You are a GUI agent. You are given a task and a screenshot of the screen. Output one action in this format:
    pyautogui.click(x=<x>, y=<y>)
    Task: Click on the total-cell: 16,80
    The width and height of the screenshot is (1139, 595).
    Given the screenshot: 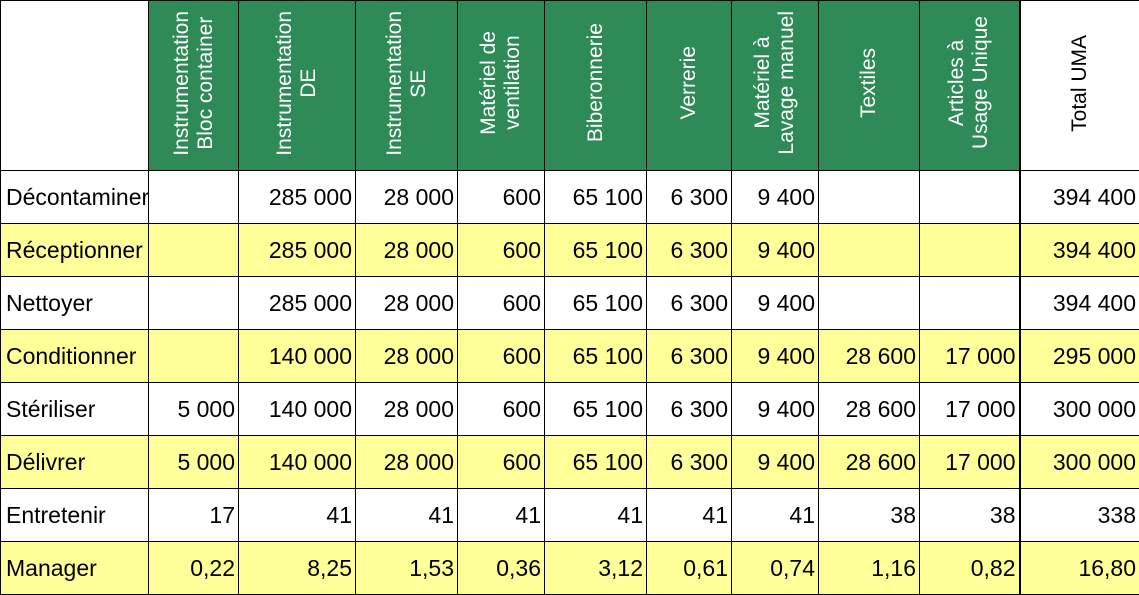 What is the action you would take?
    pyautogui.click(x=1079, y=568)
    